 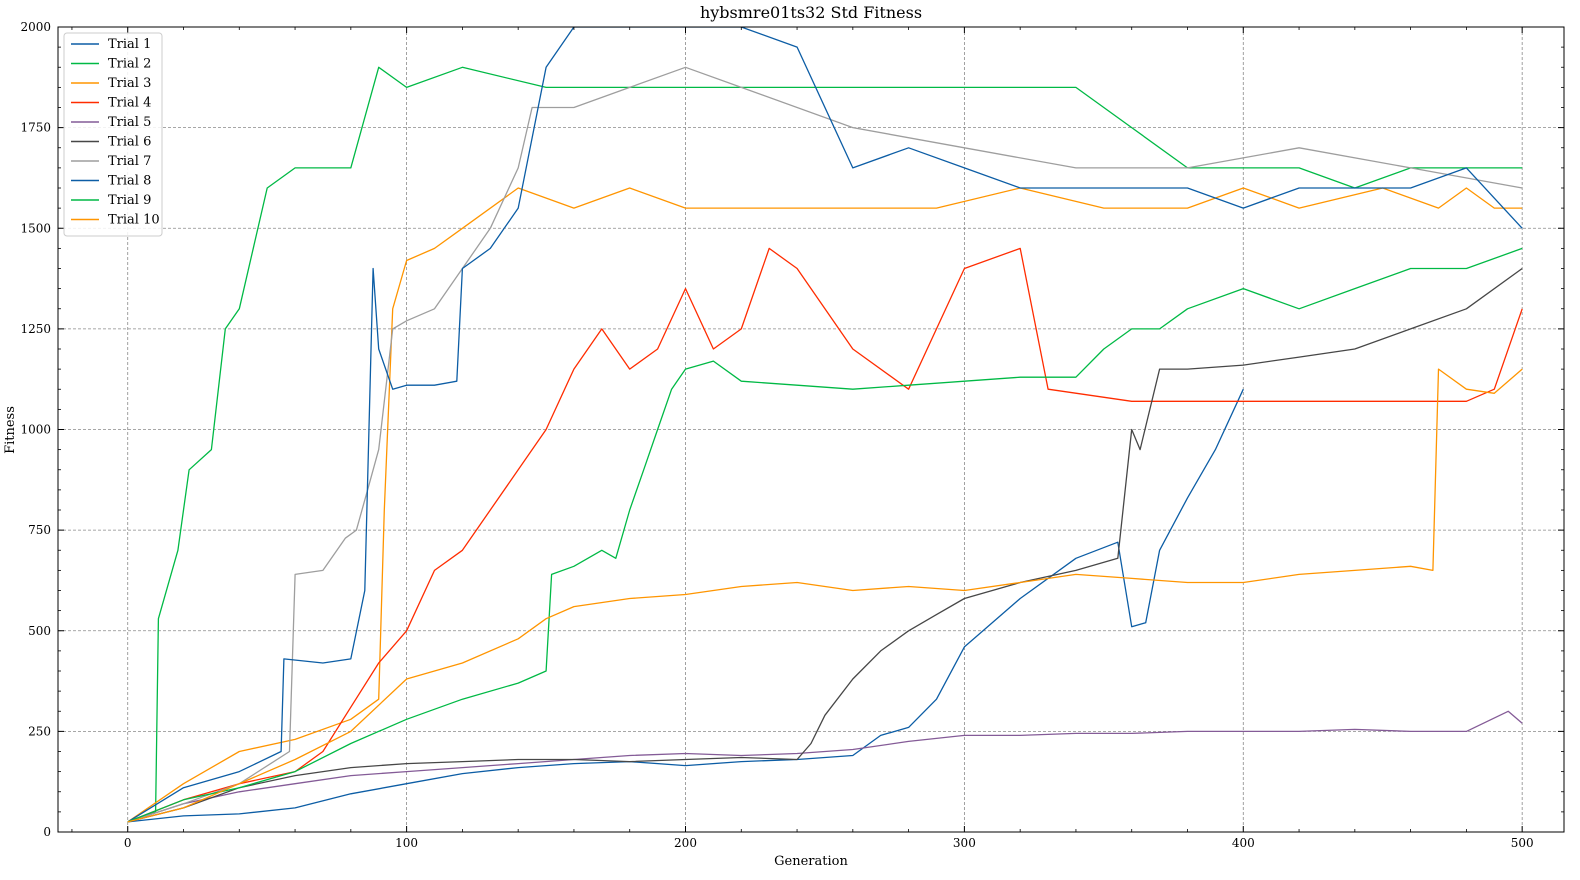 I want to click on x-tick-label: 500, so click(x=1522, y=843).